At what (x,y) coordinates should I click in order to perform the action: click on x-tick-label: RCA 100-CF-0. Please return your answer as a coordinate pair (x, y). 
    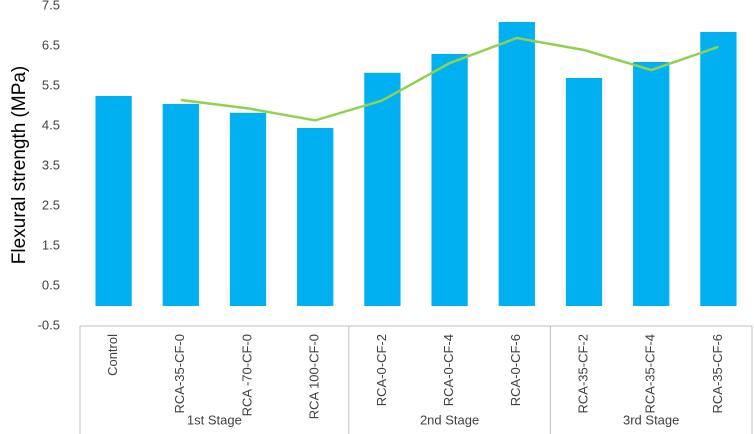
    Looking at the image, I should click on (314, 376).